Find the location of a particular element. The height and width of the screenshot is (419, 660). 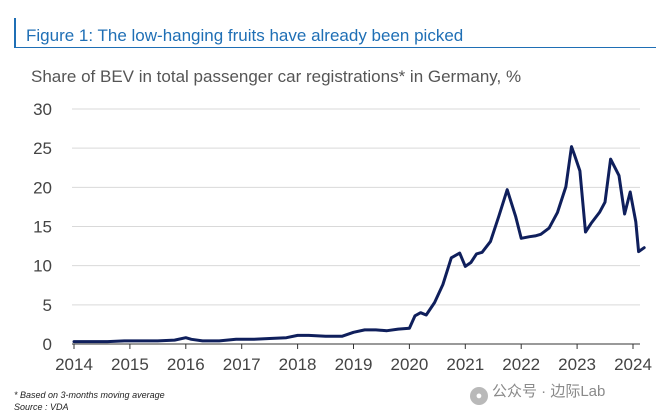

y-tick-label-20: 20 is located at coordinates (42, 187).